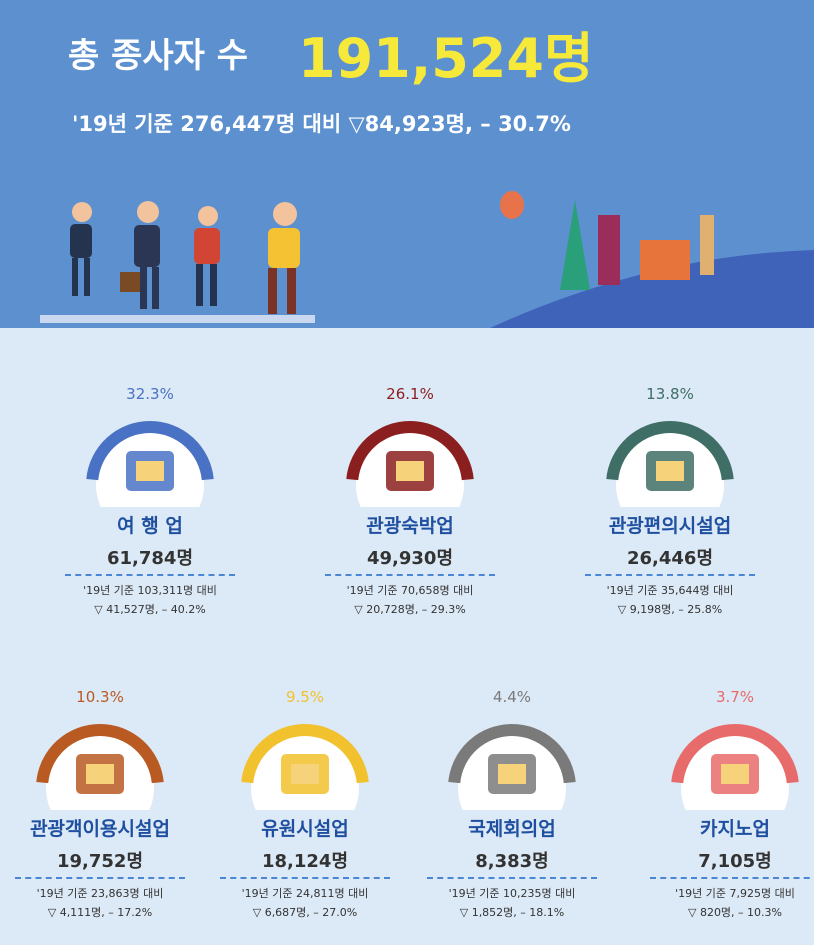  What do you see at coordinates (410, 609) in the screenshot?
I see `note: ▽ 20,728명, – 29.3%` at bounding box center [410, 609].